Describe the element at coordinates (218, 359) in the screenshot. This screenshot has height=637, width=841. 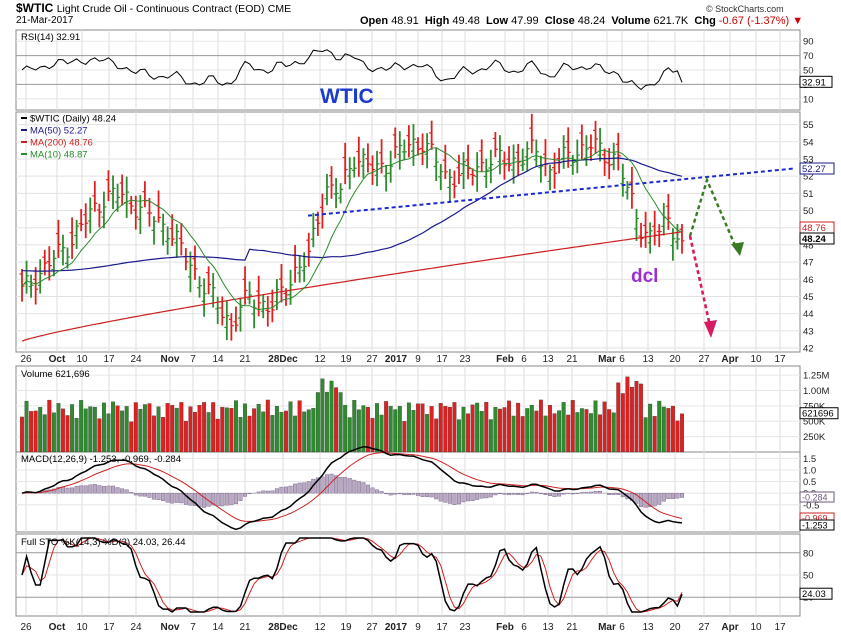
I see `x-tick-label: 14` at that location.